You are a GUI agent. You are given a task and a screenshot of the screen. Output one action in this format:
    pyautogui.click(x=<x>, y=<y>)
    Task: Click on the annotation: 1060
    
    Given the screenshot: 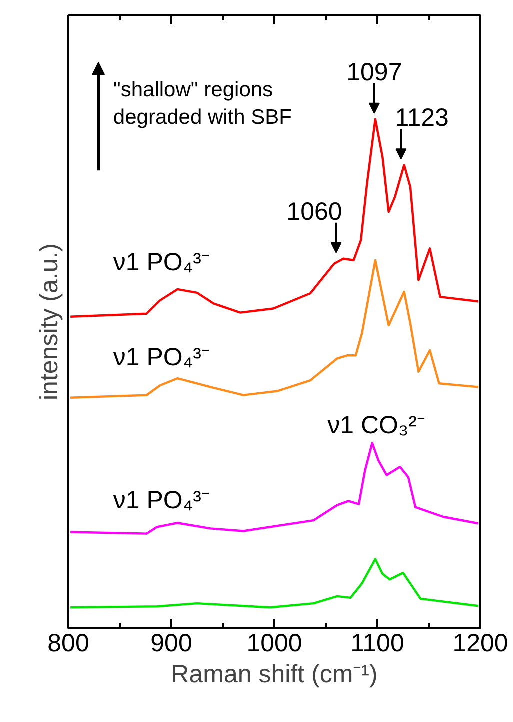 What is the action you would take?
    pyautogui.click(x=314, y=212)
    